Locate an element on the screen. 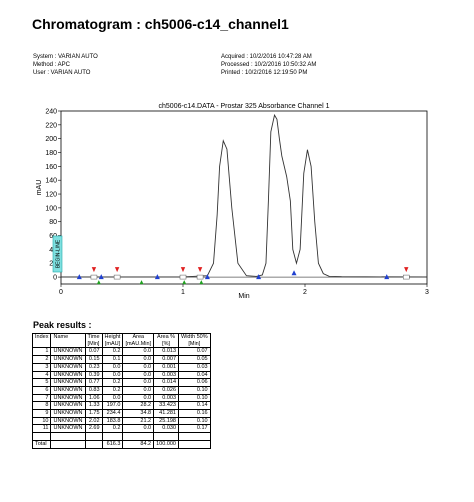 This screenshot has width=474, height=502. table-cell: 7 is located at coordinates (41, 398).